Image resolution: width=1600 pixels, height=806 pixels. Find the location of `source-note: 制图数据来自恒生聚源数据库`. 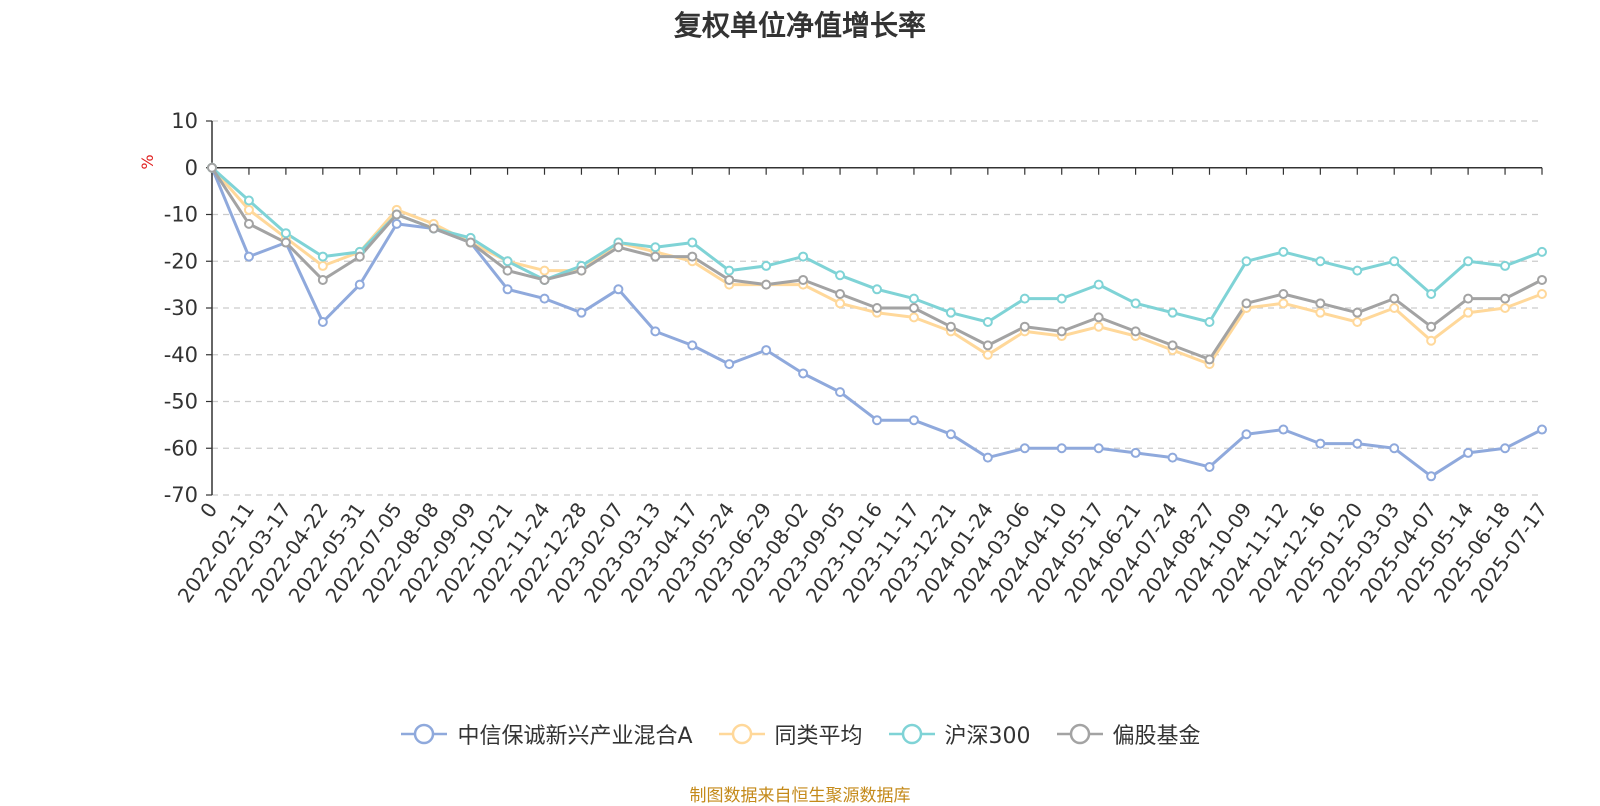

source-note: 制图数据来自恒生聚源数据库 is located at coordinates (800, 796).